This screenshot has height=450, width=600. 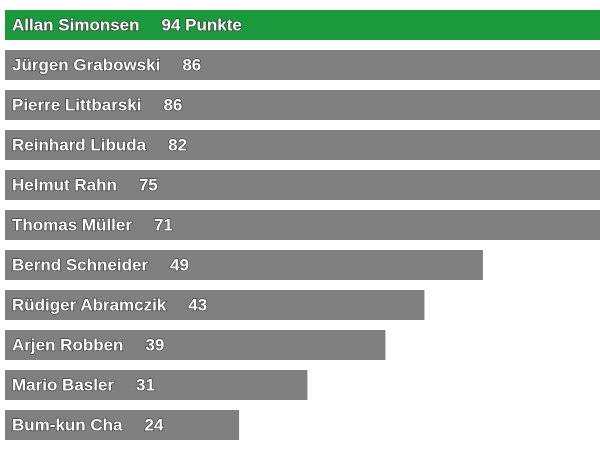 What do you see at coordinates (76, 104) in the screenshot?
I see `bar-label: Pierre Littbarski` at bounding box center [76, 104].